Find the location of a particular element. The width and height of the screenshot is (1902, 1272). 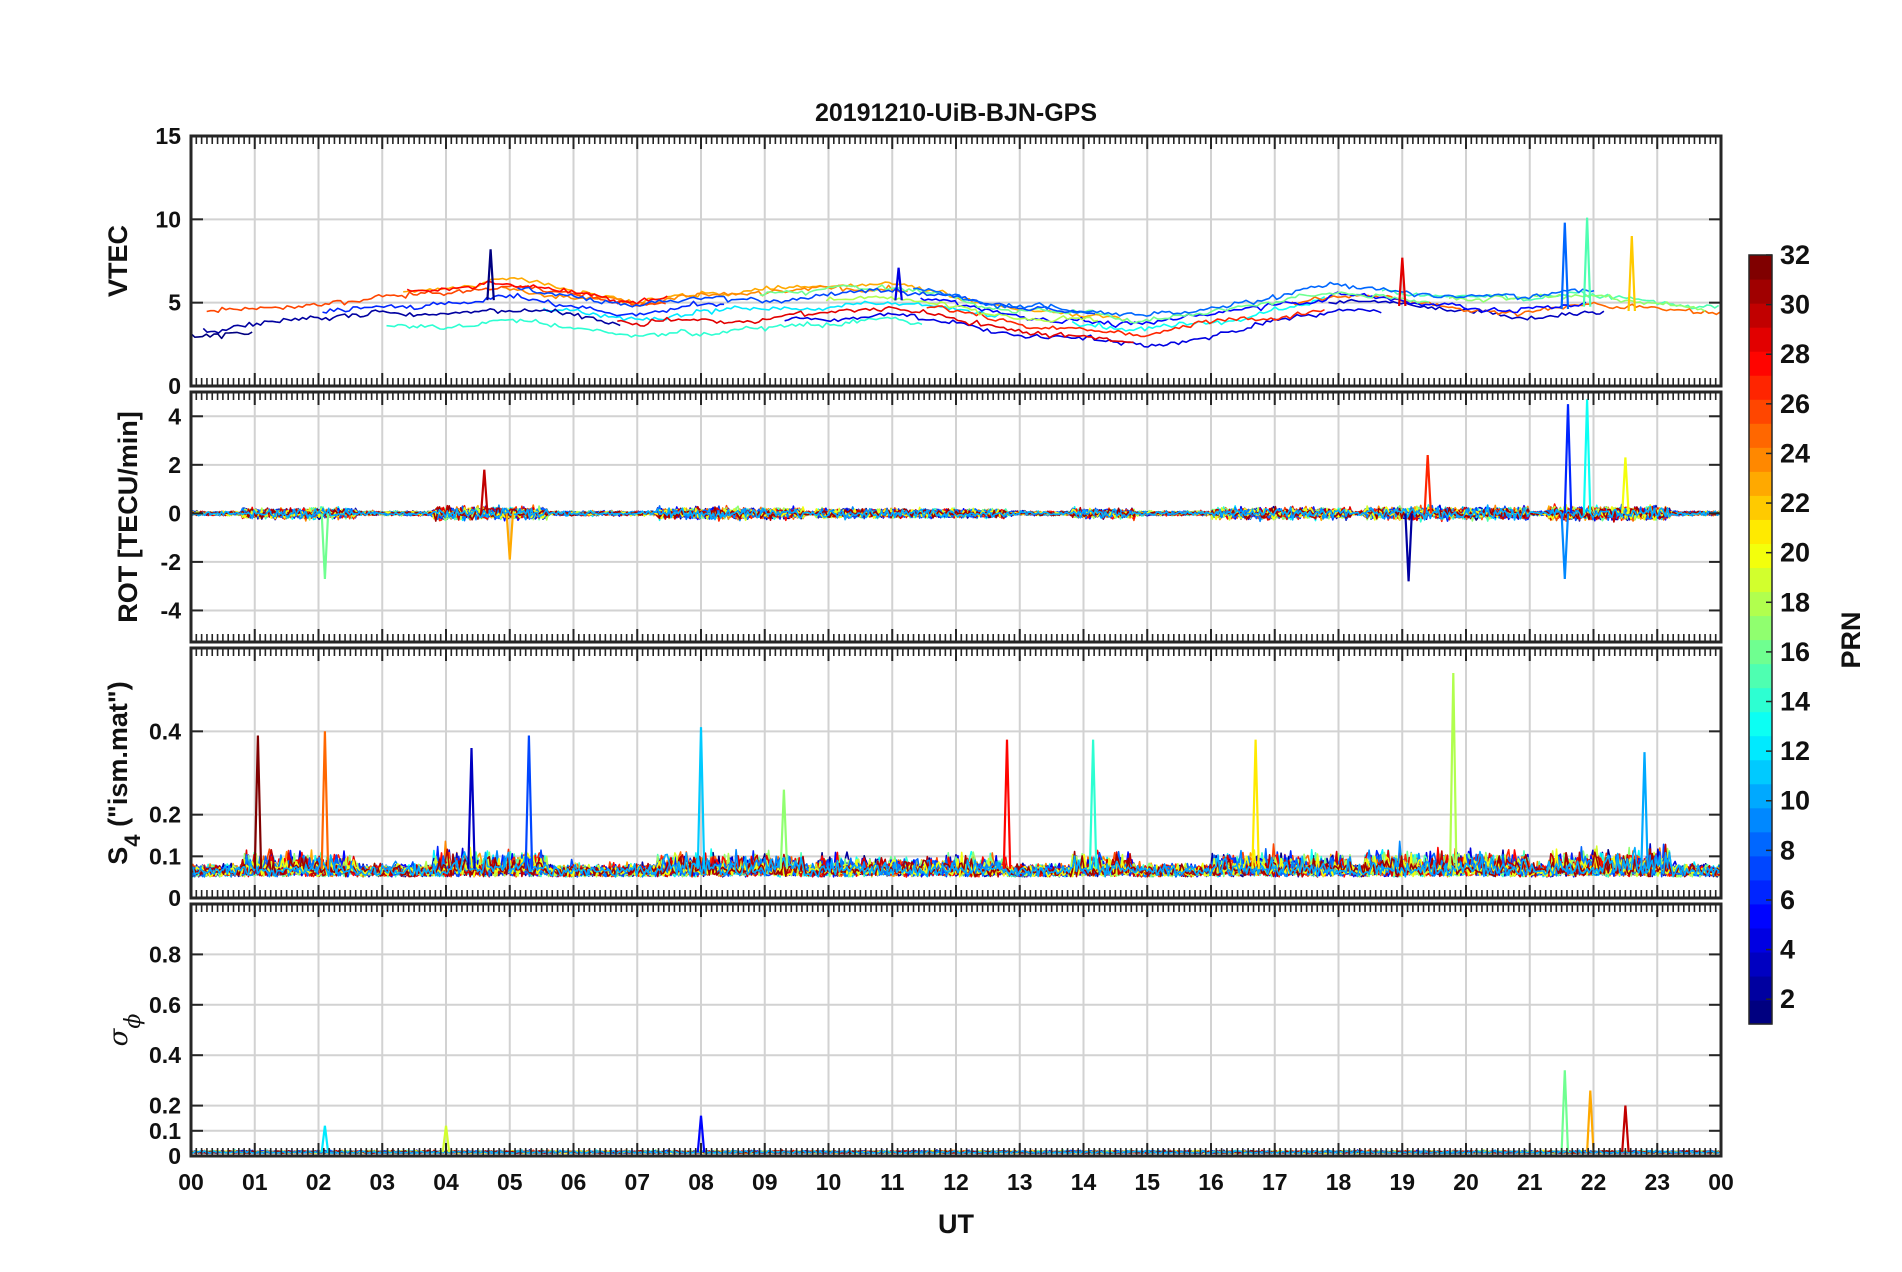

y-axis-label-main: σ is located at coordinates (119, 1036).